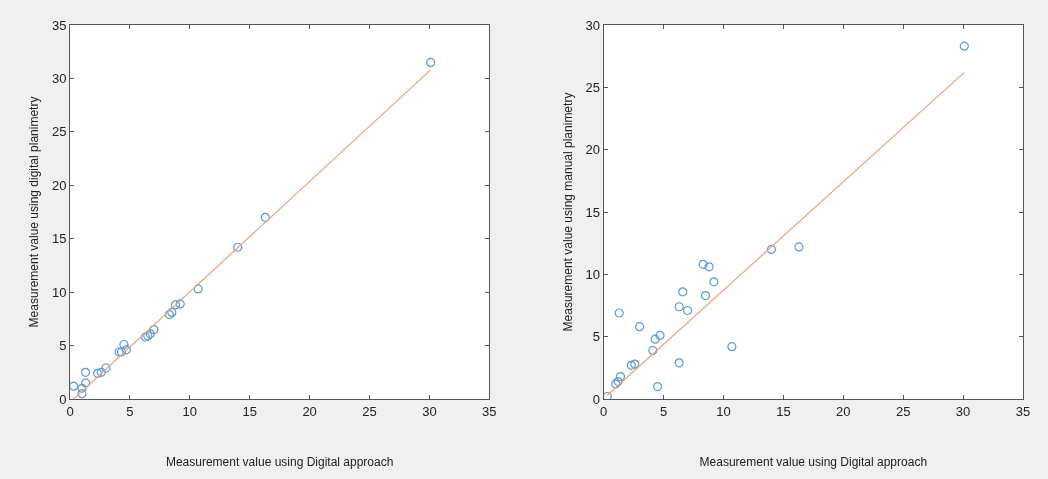 Image resolution: width=1048 pixels, height=479 pixels. Describe the element at coordinates (34, 212) in the screenshot. I see `y-axis-title: Measurement value using digital planimetry` at that location.